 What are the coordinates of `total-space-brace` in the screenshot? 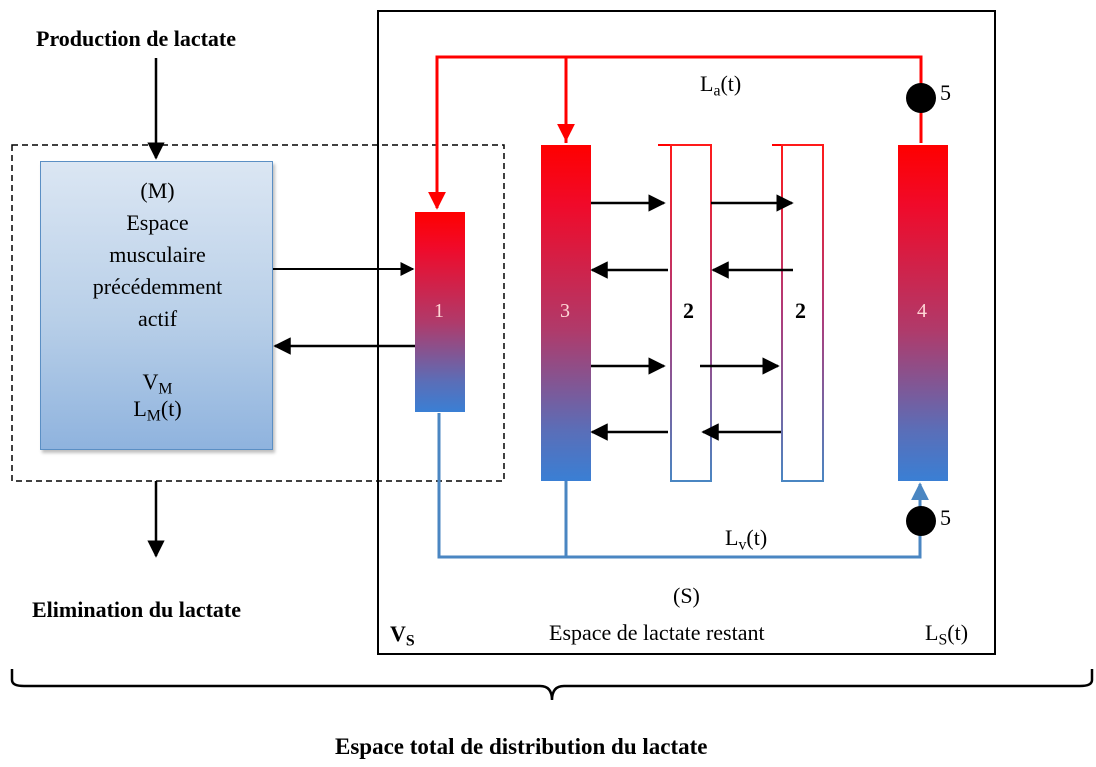 It's located at (552, 685).